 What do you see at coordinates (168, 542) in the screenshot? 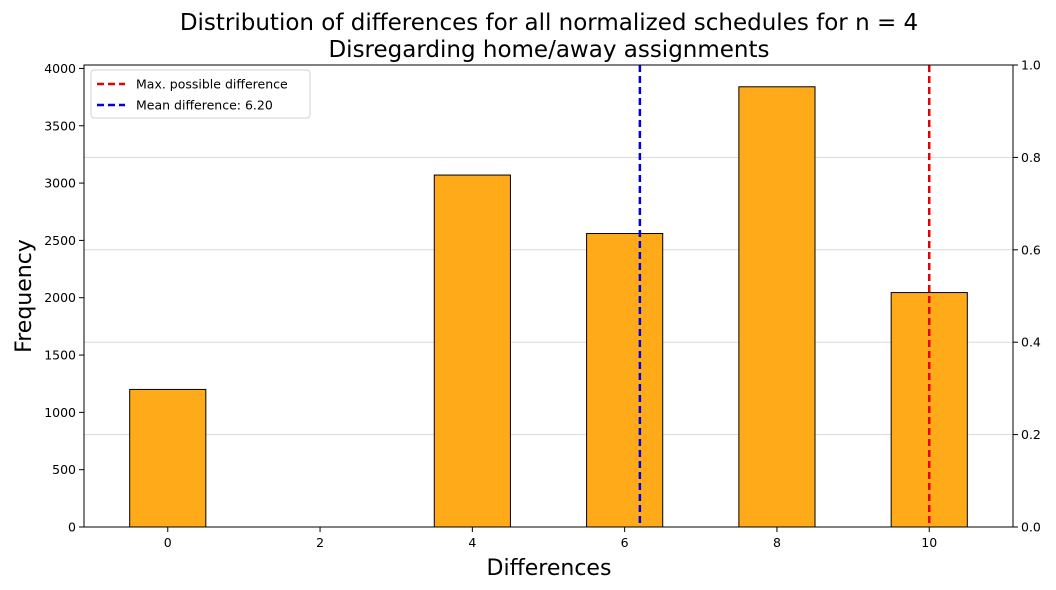
I see `x-tick-label-0: 0` at bounding box center [168, 542].